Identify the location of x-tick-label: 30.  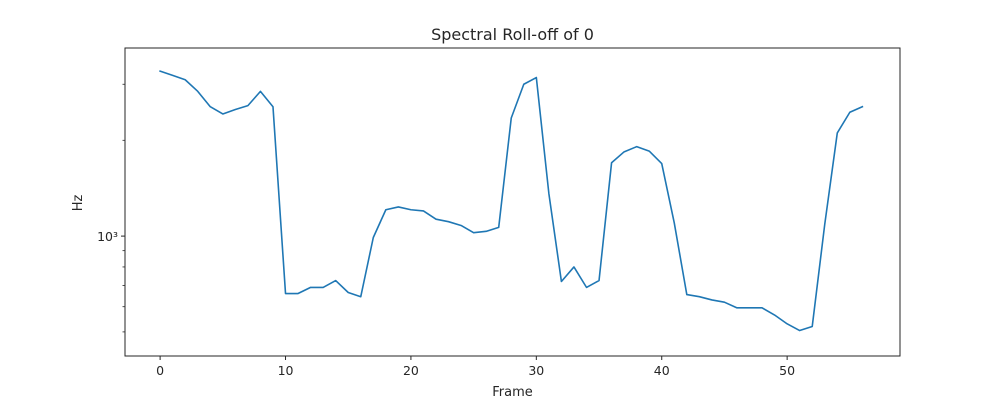
(536, 370).